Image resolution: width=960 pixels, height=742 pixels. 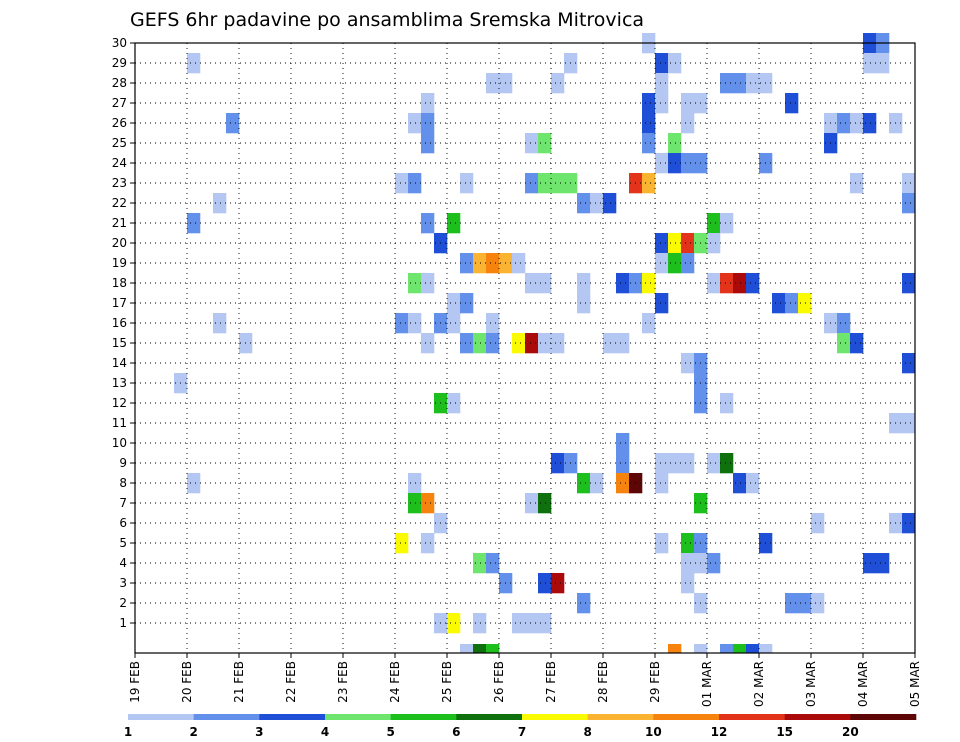 What do you see at coordinates (119, 123) in the screenshot?
I see `y-tick-label: 26` at bounding box center [119, 123].